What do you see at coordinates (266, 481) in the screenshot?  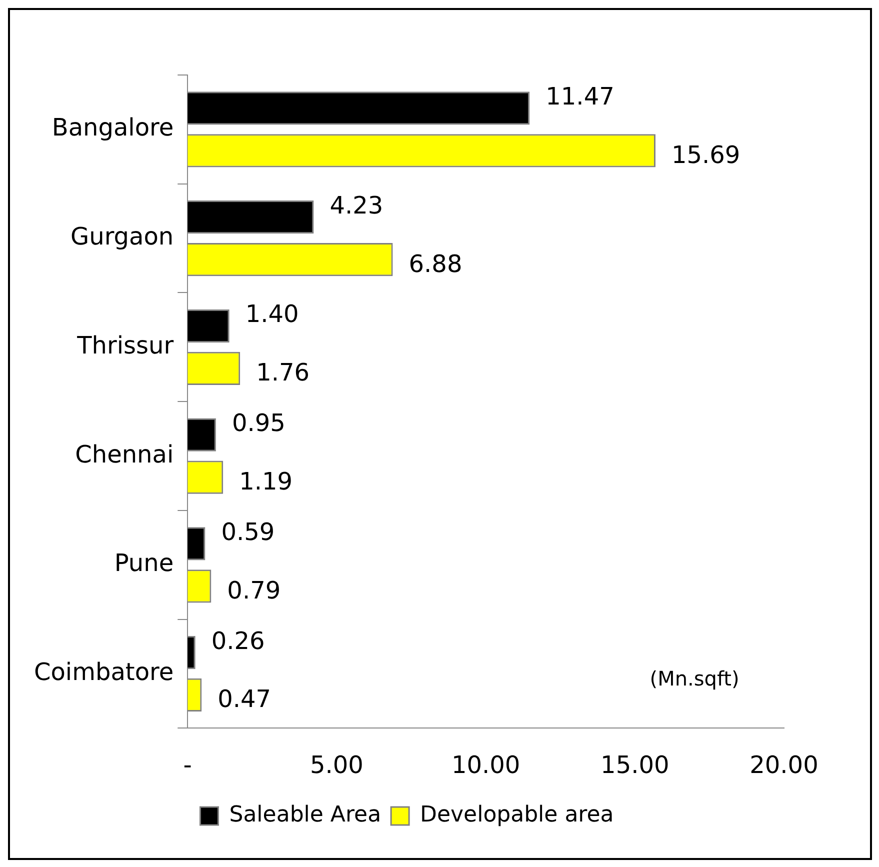 I see `data-label: 1.19` at bounding box center [266, 481].